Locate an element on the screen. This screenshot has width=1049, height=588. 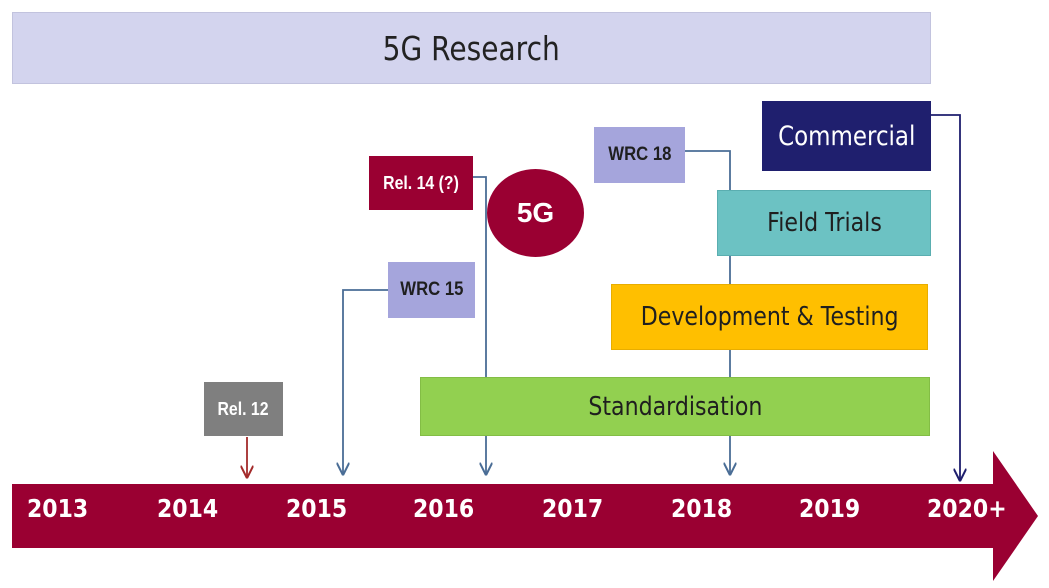
commercial-connector is located at coordinates (945, 297).